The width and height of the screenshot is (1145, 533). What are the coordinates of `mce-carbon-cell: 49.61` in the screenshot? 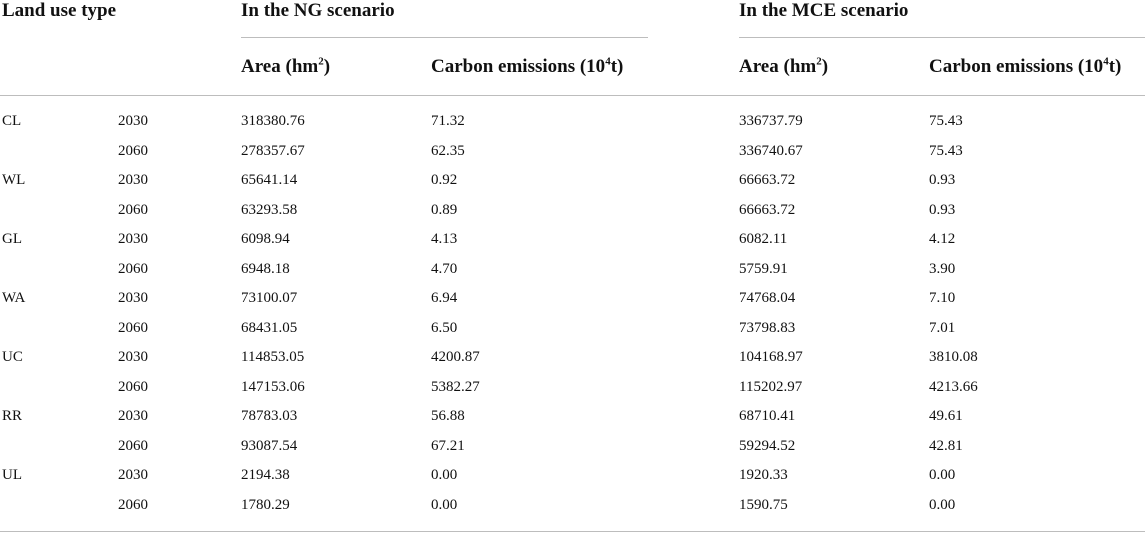 It's located at (946, 416).